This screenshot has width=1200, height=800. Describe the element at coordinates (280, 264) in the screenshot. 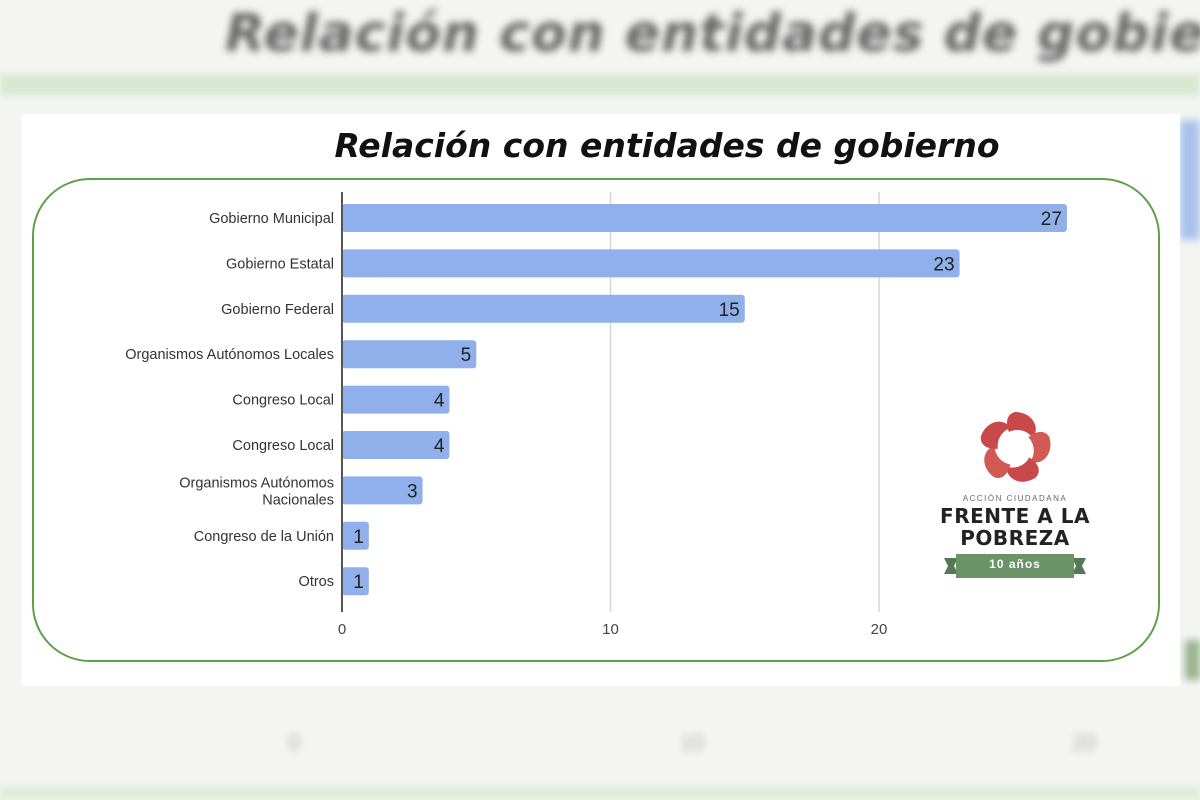

I see `category-label: Gobierno Estatal` at that location.